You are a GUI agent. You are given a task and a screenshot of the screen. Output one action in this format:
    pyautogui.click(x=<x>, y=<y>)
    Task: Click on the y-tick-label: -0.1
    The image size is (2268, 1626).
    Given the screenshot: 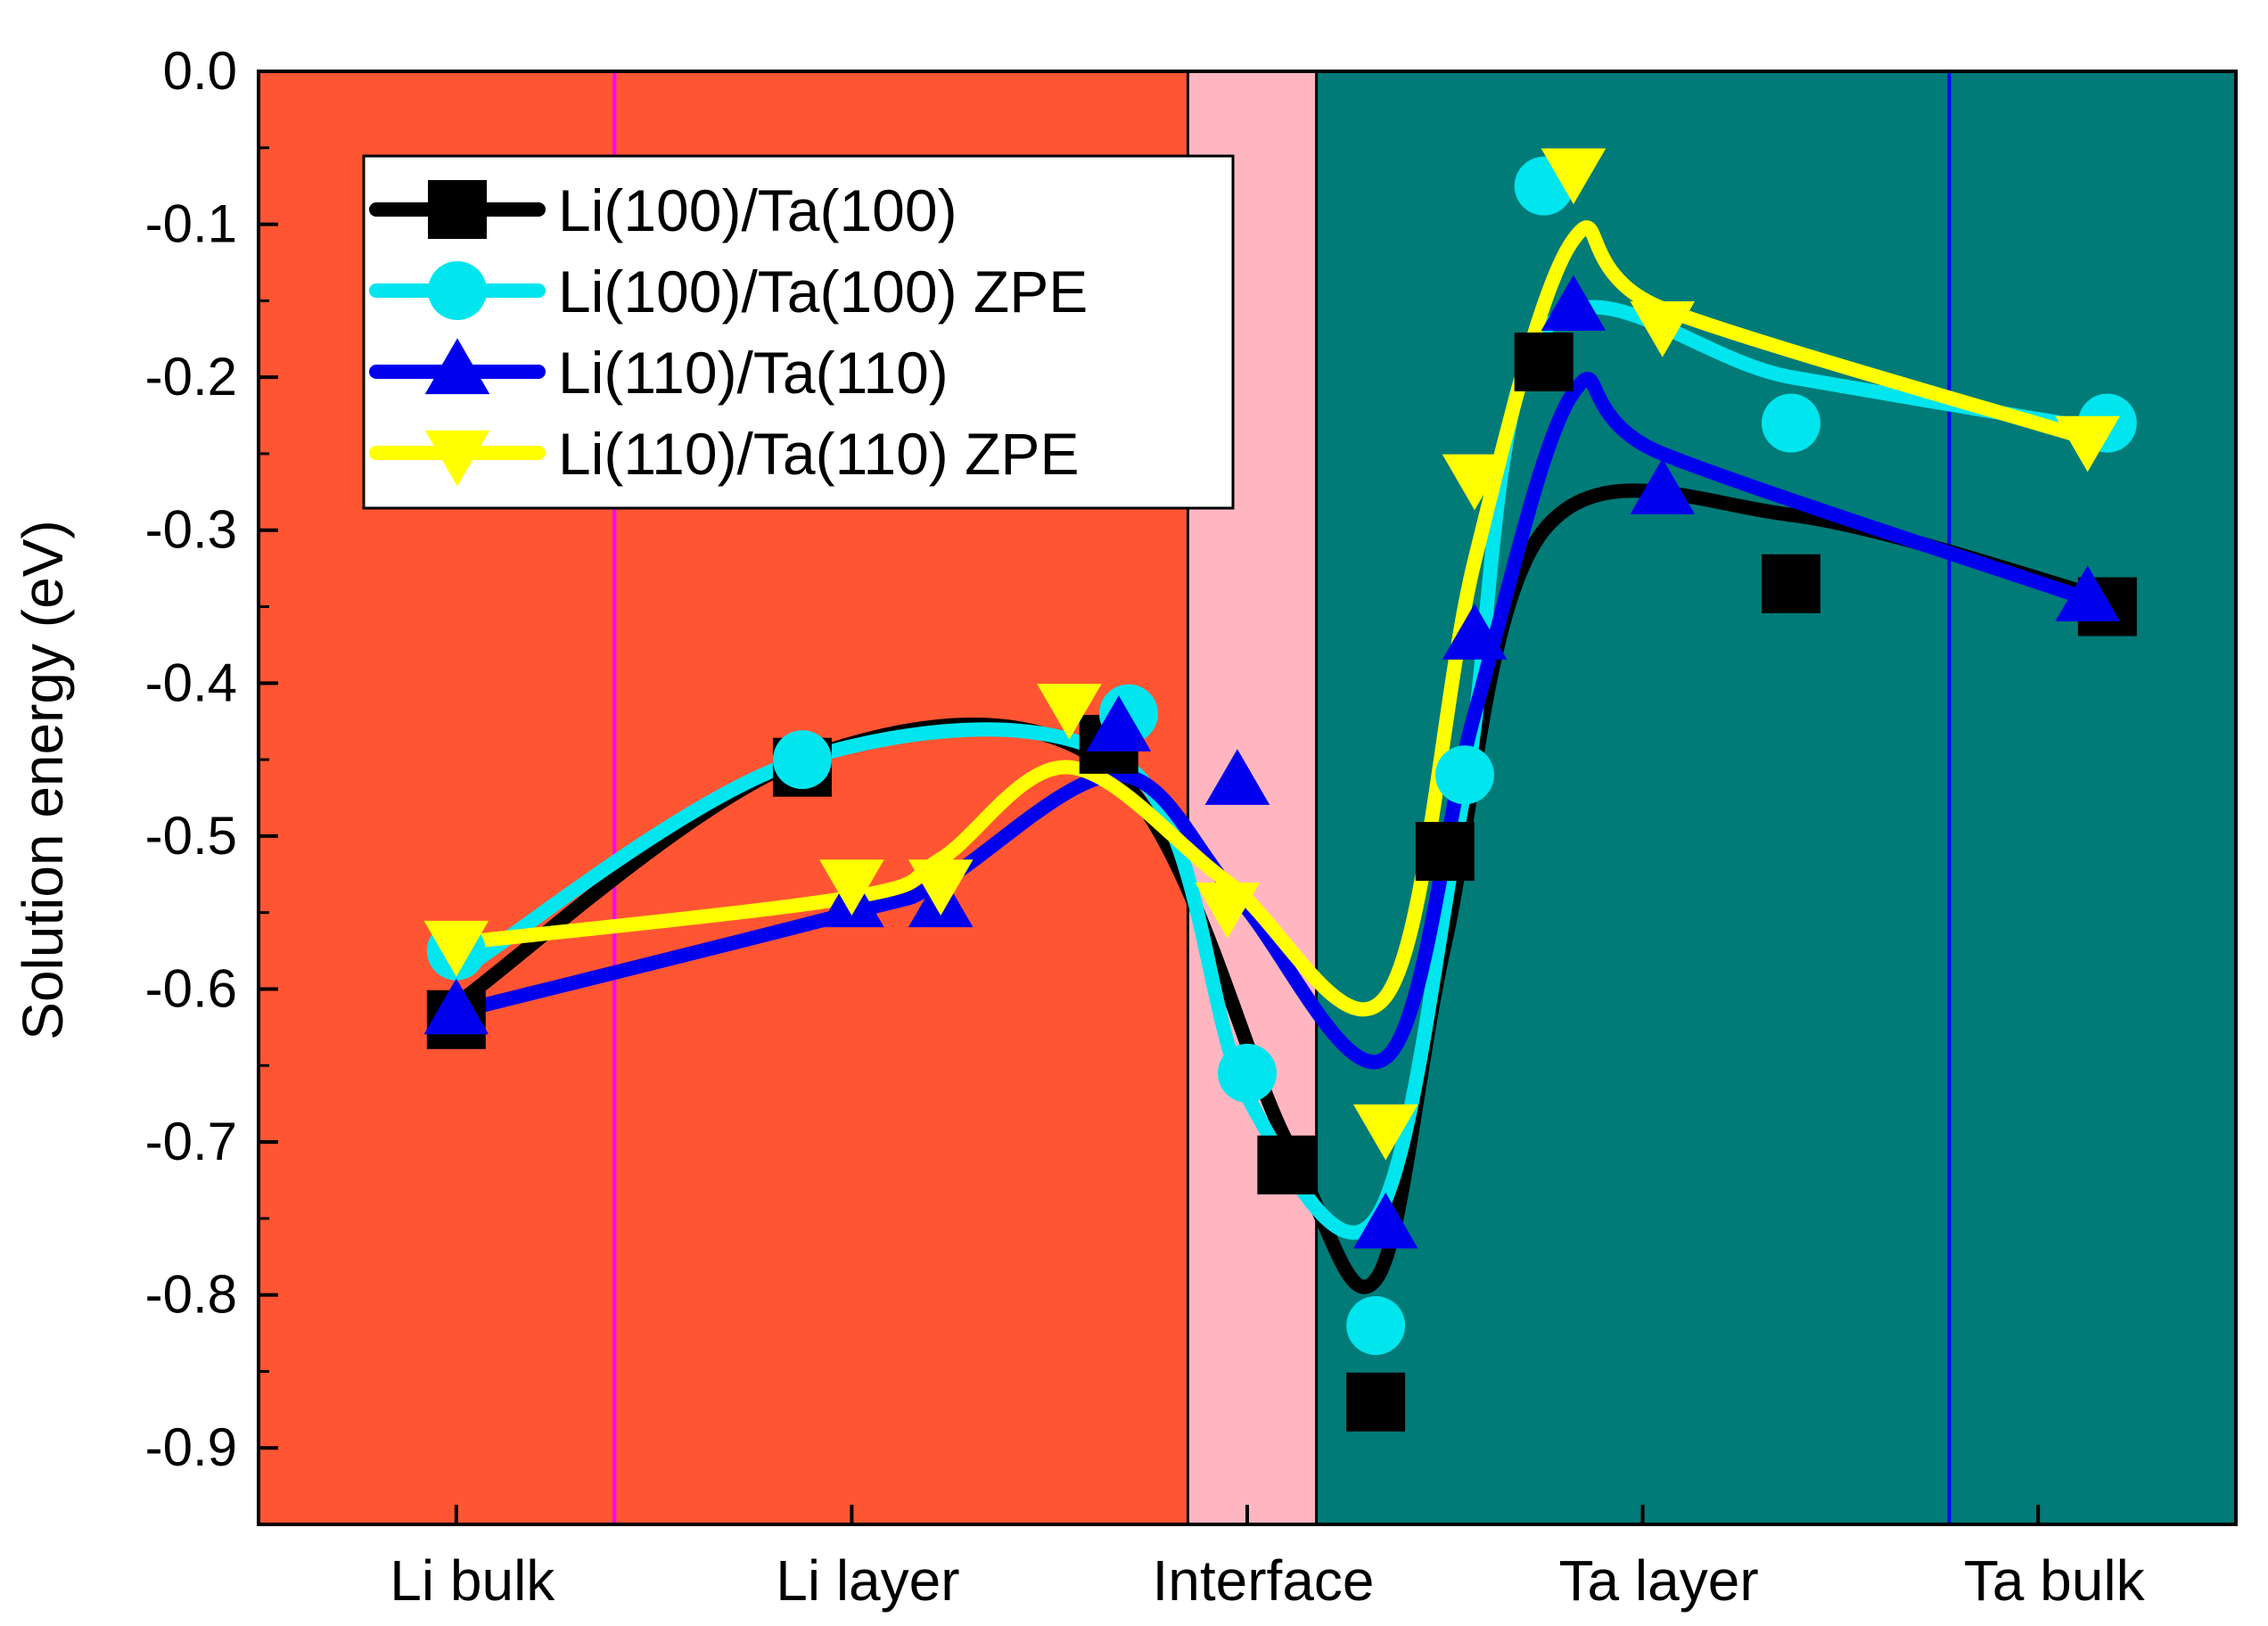 What is the action you would take?
    pyautogui.click(x=191, y=224)
    